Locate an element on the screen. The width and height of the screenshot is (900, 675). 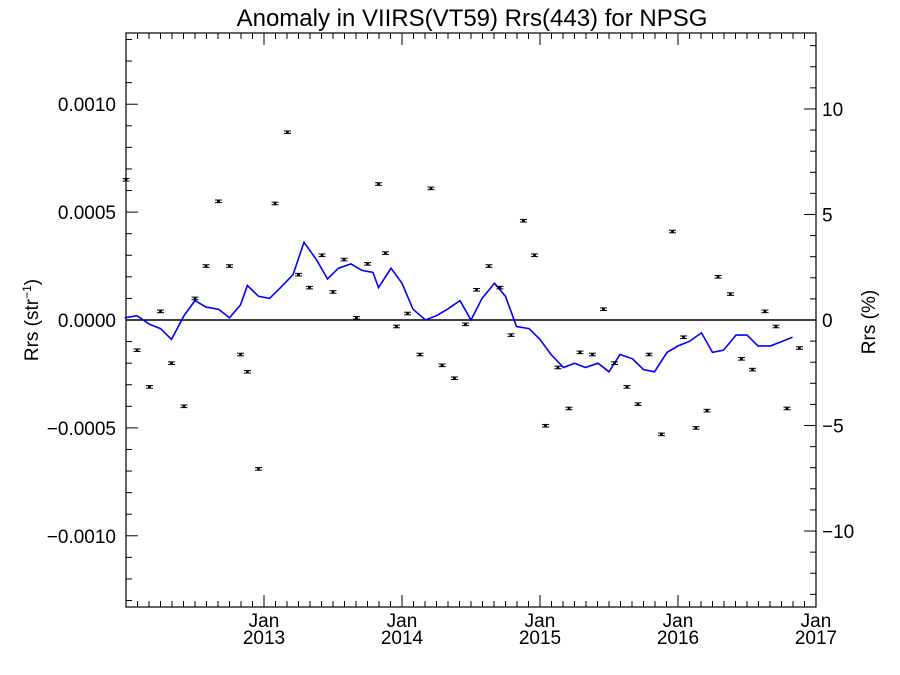
svg-text: Rrs (str−1) is located at coordinates (31, 320).